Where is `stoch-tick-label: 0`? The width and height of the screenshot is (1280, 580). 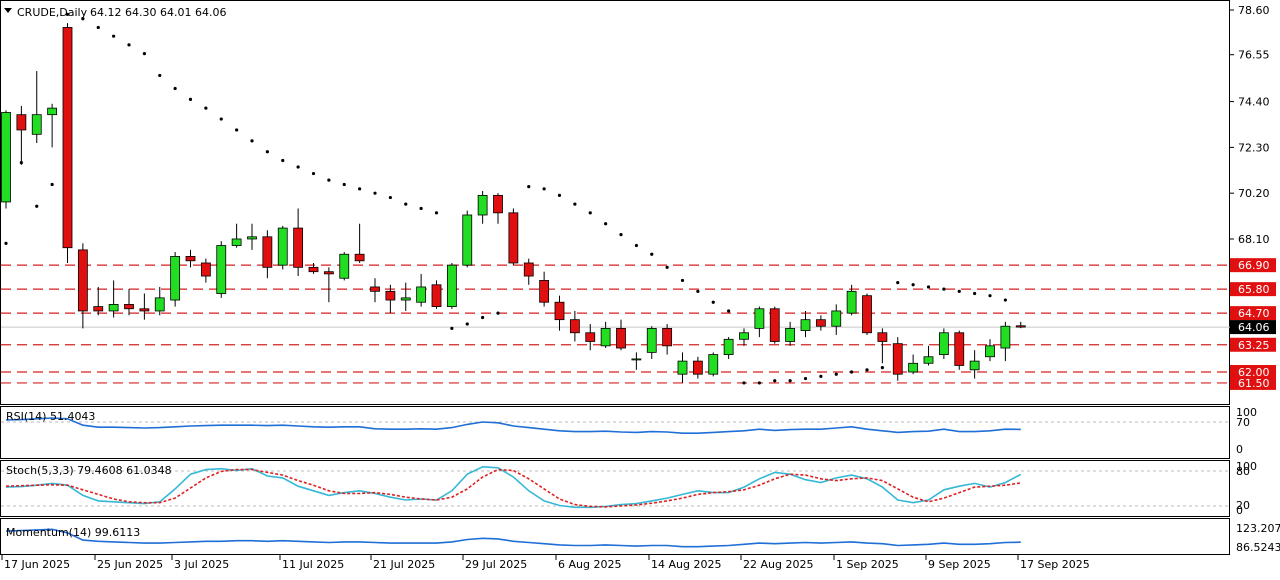
stoch-tick-label: 0 is located at coordinates (1239, 510).